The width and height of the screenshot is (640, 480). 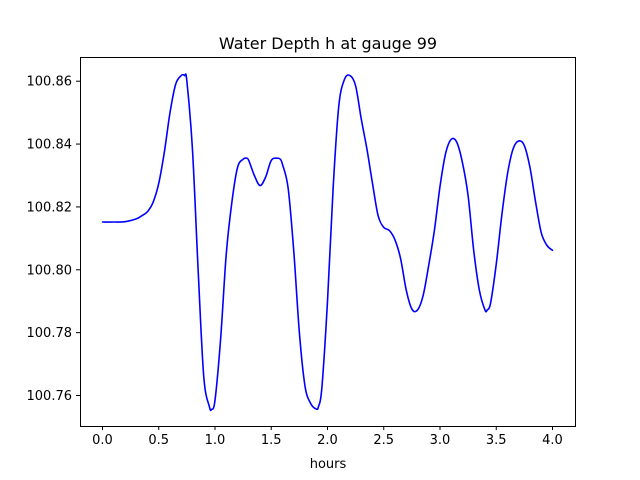 What do you see at coordinates (552, 440) in the screenshot?
I see `x-tick-label: 4.0` at bounding box center [552, 440].